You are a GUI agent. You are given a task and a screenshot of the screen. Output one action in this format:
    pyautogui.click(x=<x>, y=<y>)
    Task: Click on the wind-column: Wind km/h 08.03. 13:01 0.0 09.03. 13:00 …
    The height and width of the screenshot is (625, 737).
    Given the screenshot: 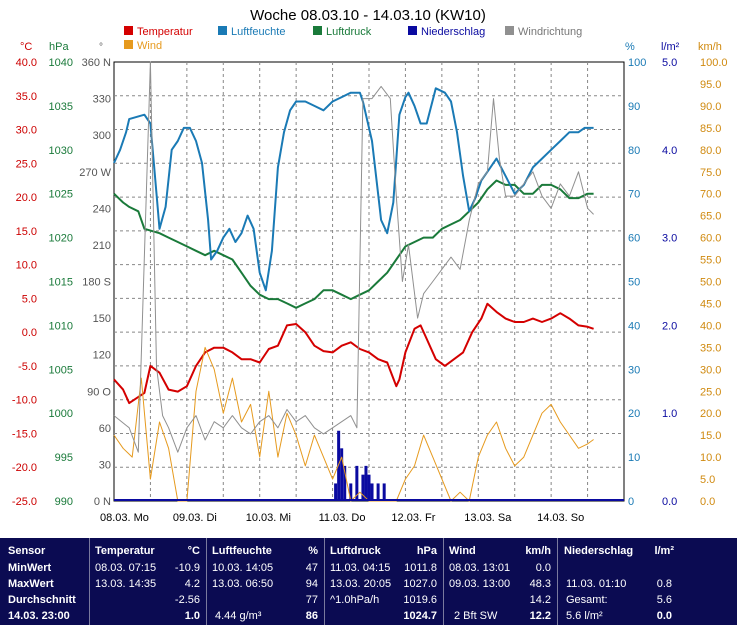 What is the action you would take?
    pyautogui.click(x=500, y=581)
    